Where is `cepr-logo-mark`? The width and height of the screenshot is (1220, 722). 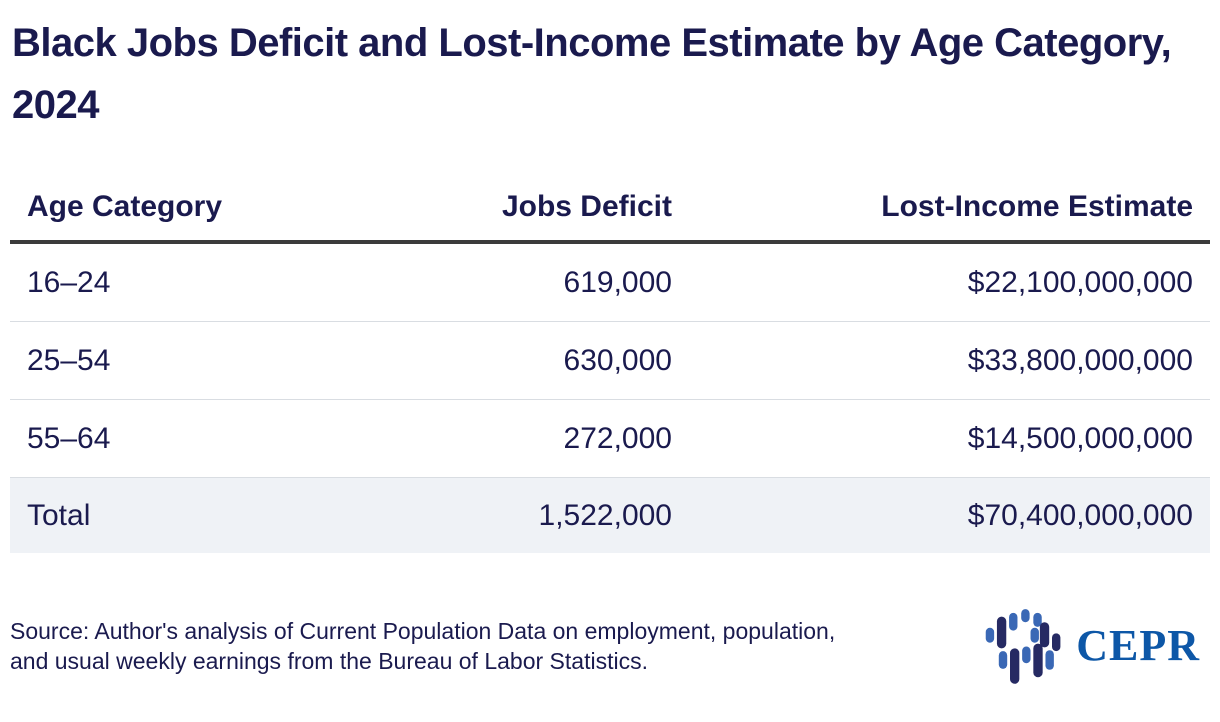 cepr-logo-mark is located at coordinates (1023, 646).